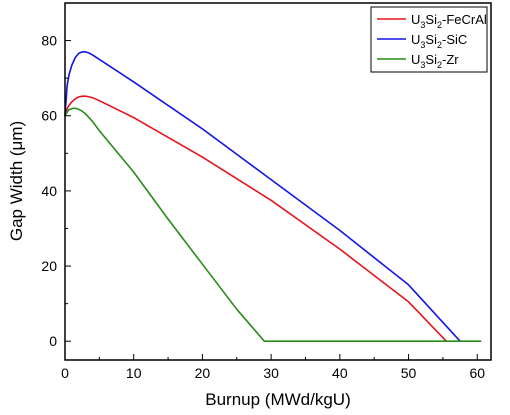  What do you see at coordinates (203, 373) in the screenshot?
I see `x-tick-label-20: 20` at bounding box center [203, 373].